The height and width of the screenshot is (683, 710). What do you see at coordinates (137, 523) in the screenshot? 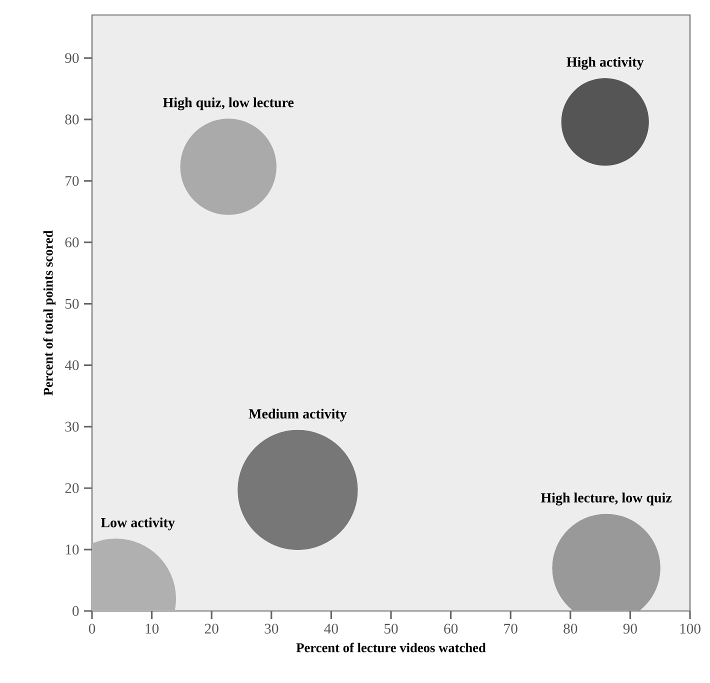
I see `annotation: Low activity` at bounding box center [137, 523].